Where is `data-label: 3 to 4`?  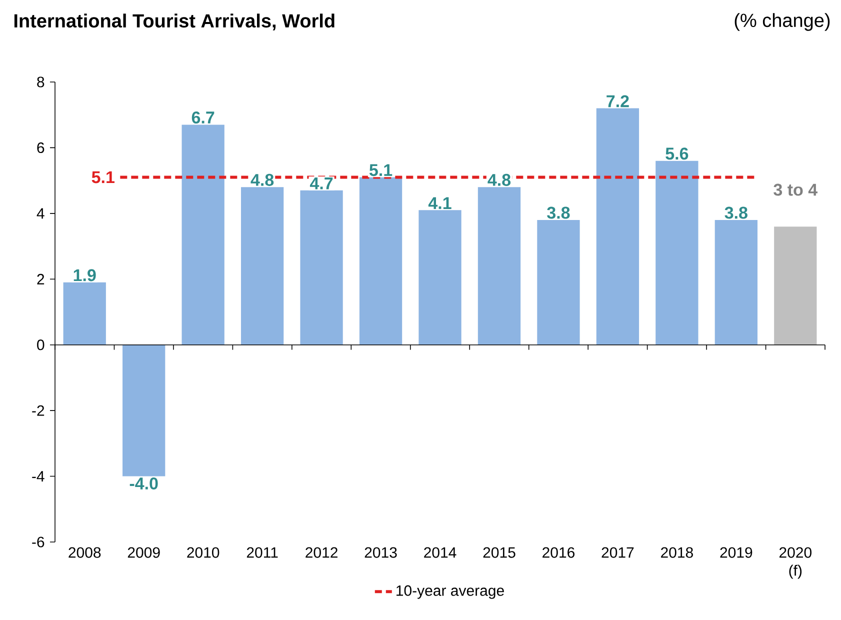 data-label: 3 to 4 is located at coordinates (796, 190).